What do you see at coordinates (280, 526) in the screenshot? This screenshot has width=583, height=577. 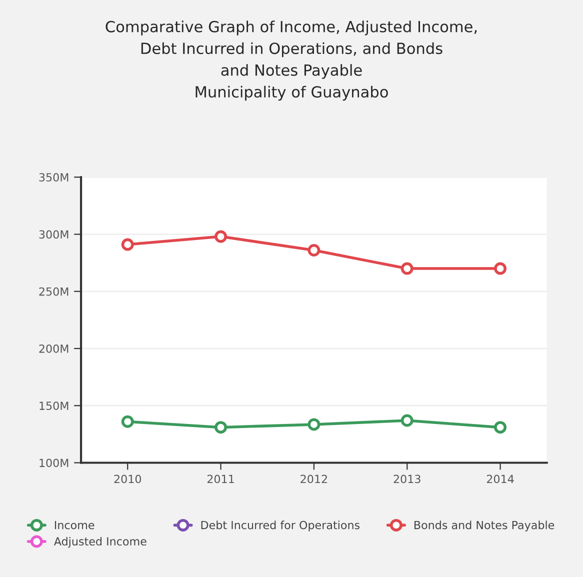 I see `legend-label: Debt Incurred for Operations` at bounding box center [280, 526].